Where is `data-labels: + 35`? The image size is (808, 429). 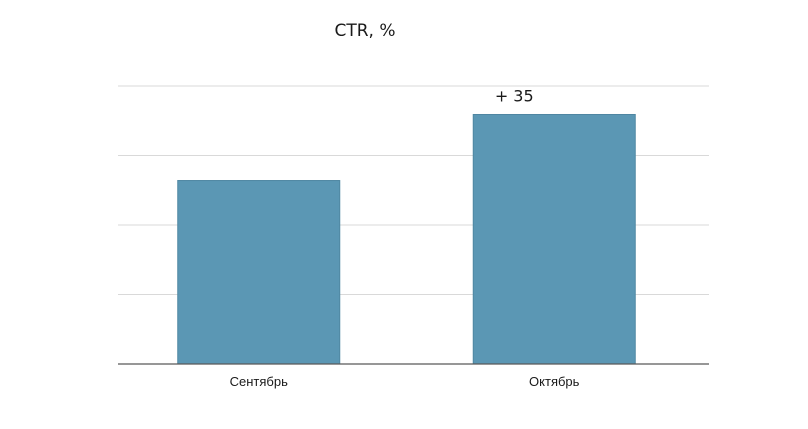 data-labels: + 35 is located at coordinates (514, 95).